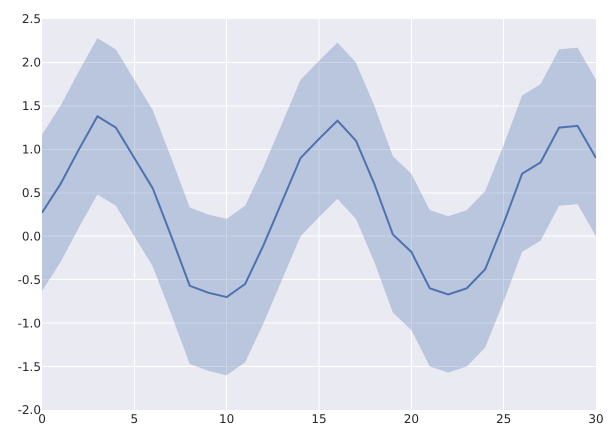 This screenshot has width=616, height=440. I want to click on x-tick-label: 30, so click(596, 419).